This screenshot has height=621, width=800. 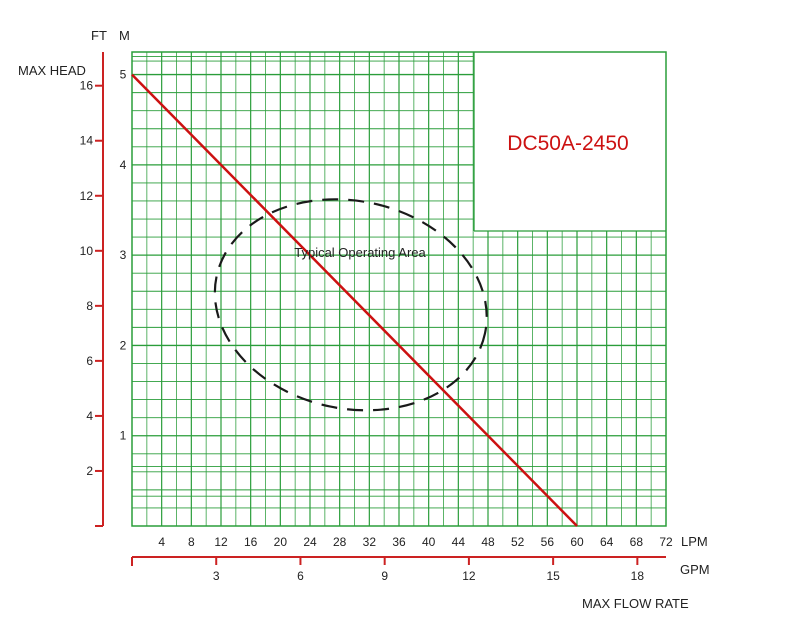 I want to click on y-axis-title: MAX HEAD, so click(x=52, y=70).